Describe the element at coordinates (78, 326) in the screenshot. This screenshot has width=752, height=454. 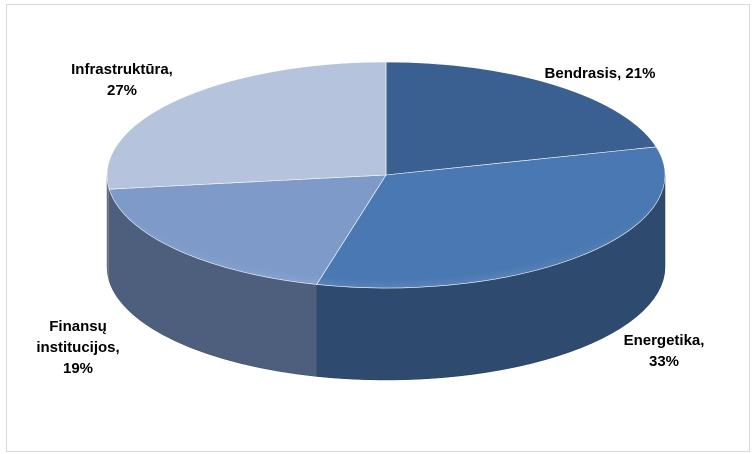
I see `data-label-line: Finansų` at that location.